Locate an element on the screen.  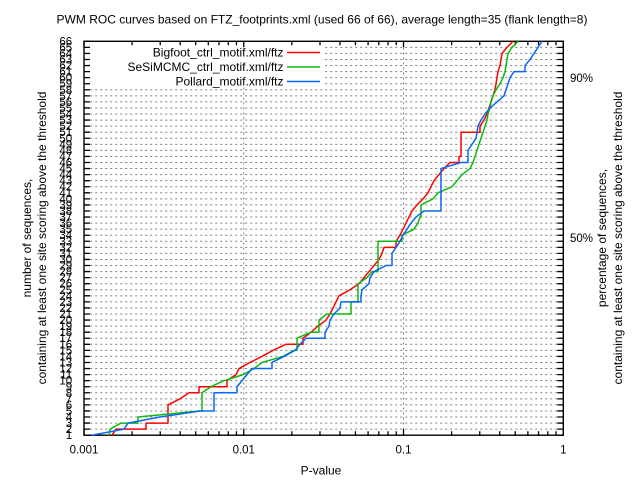
svg-text: 57 is located at coordinates (65, 97).